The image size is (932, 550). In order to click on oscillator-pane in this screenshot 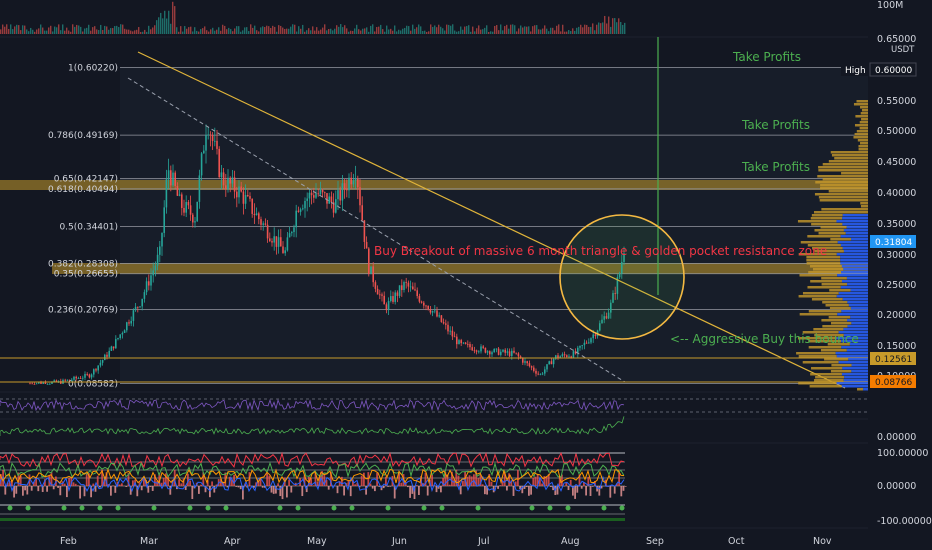, I will do `click(313, 486)`.